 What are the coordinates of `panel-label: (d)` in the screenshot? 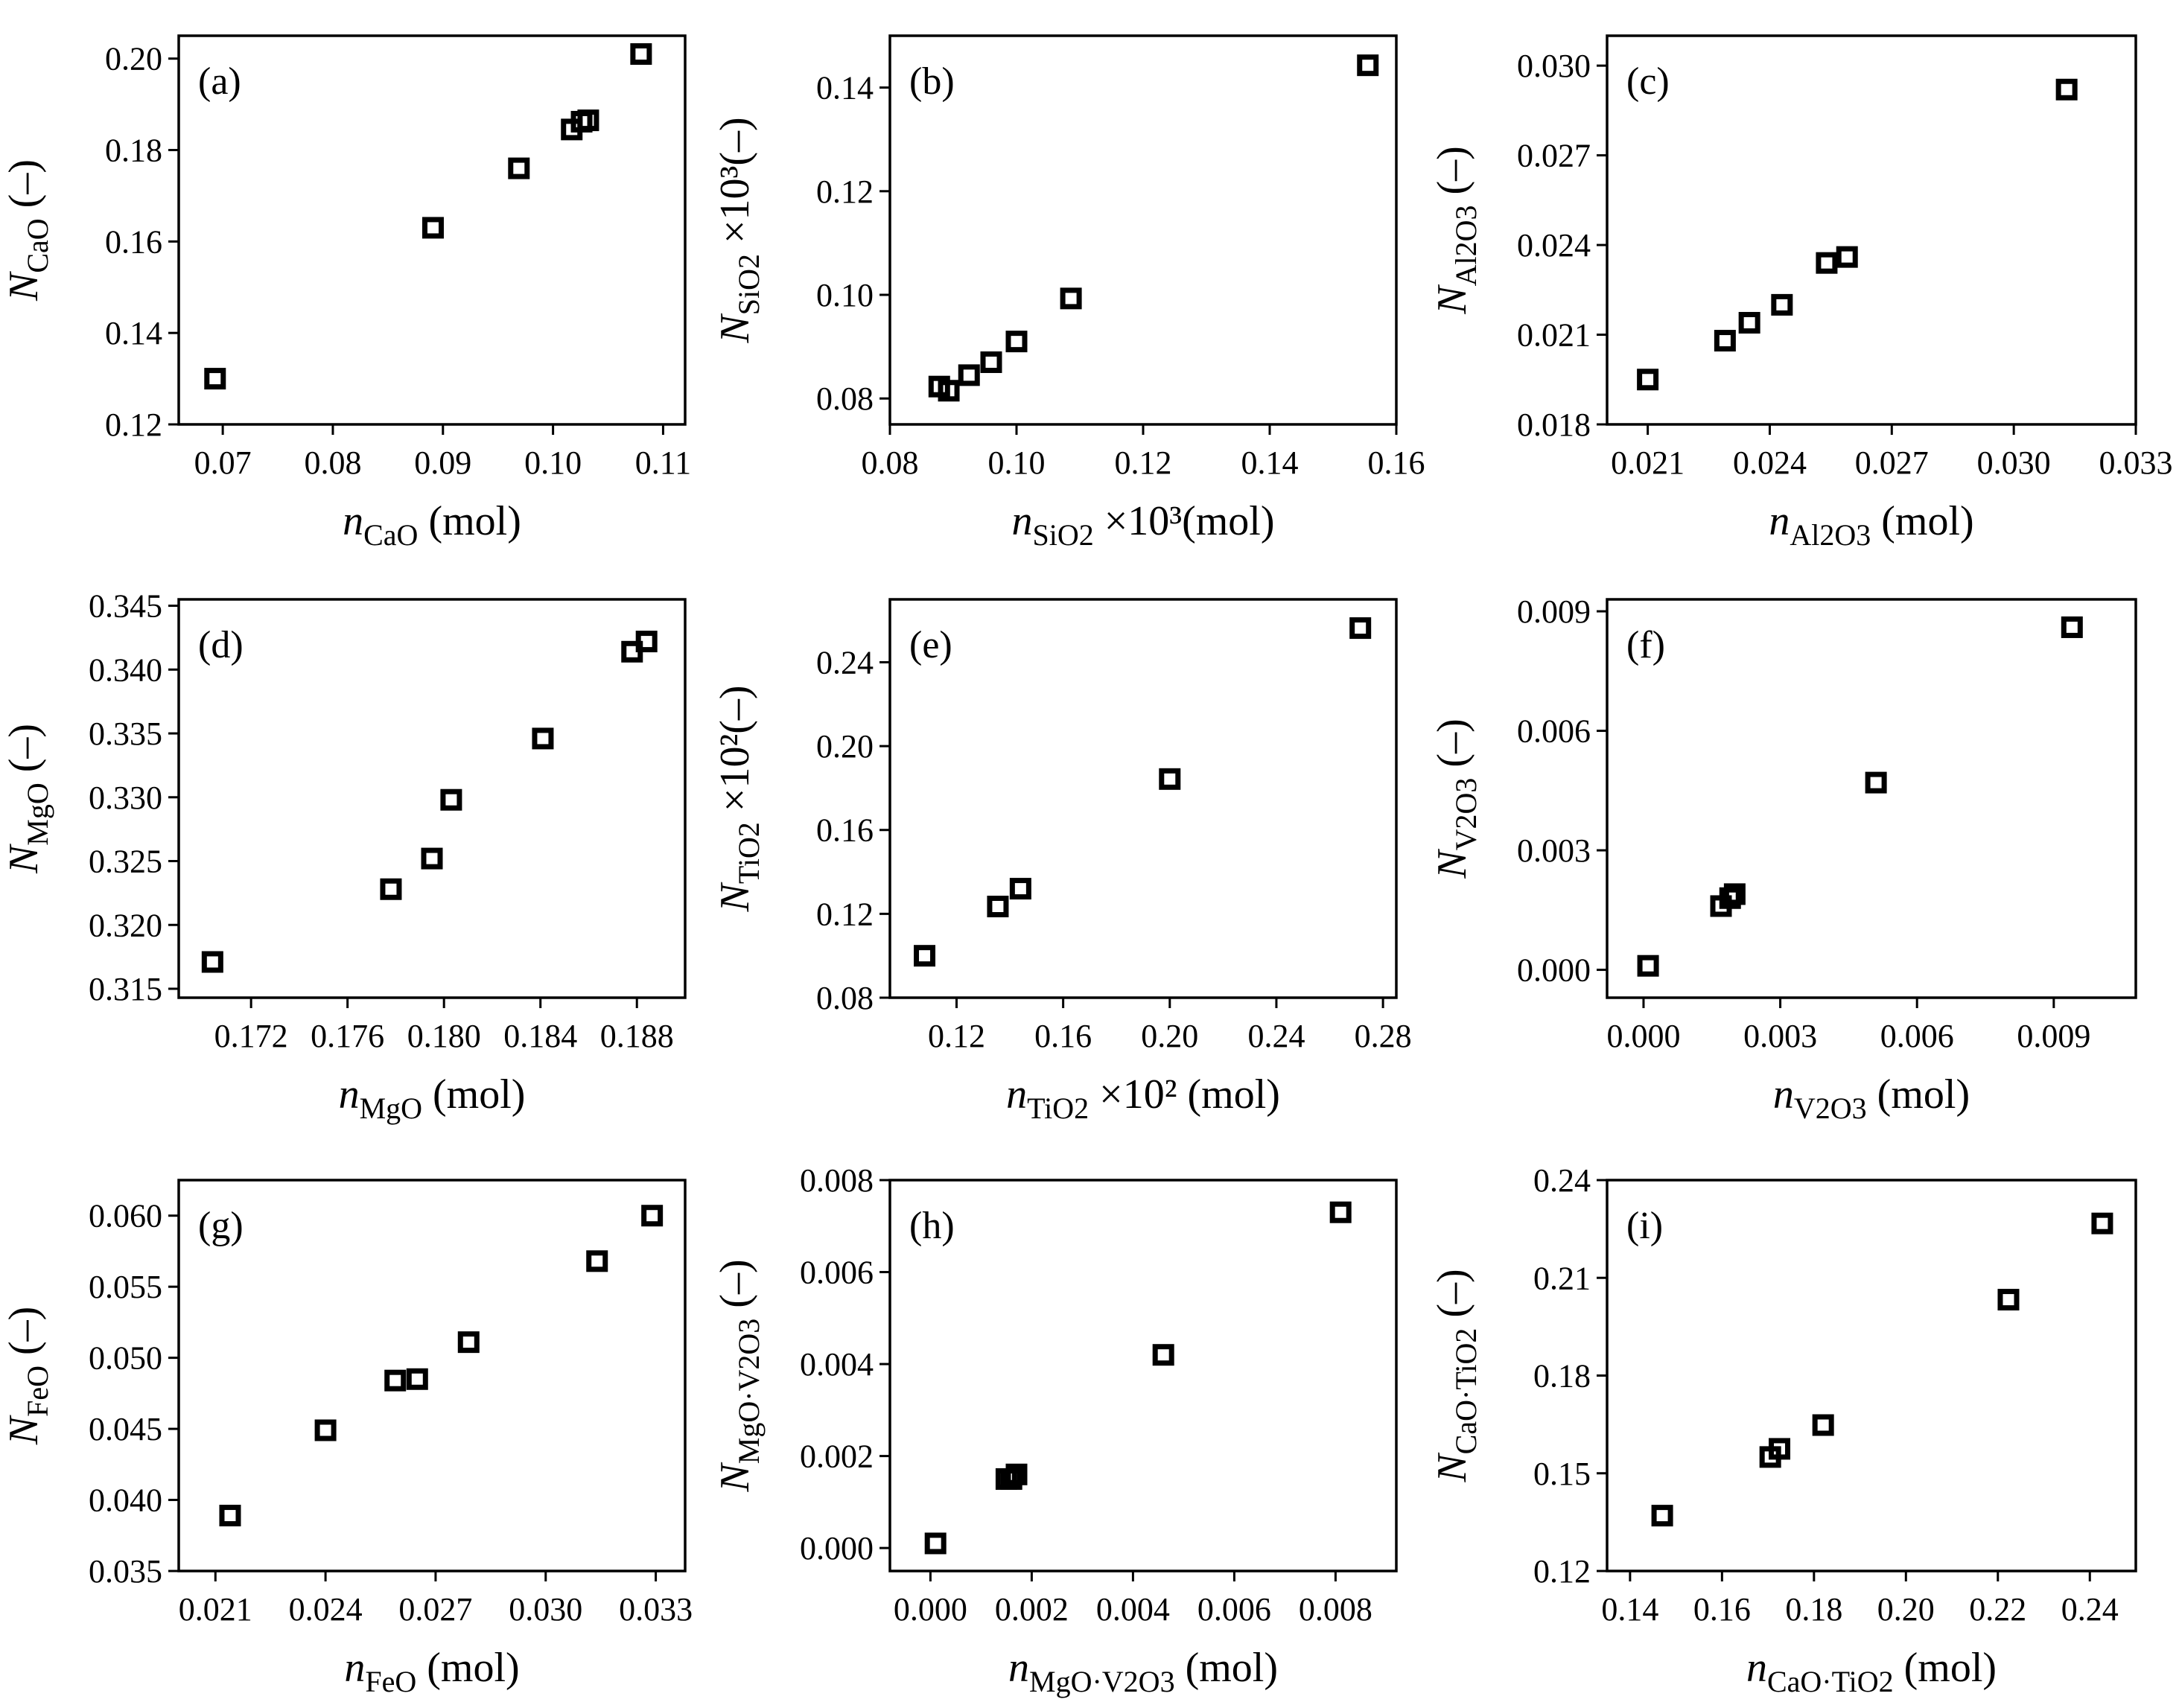 It's located at (221, 645).